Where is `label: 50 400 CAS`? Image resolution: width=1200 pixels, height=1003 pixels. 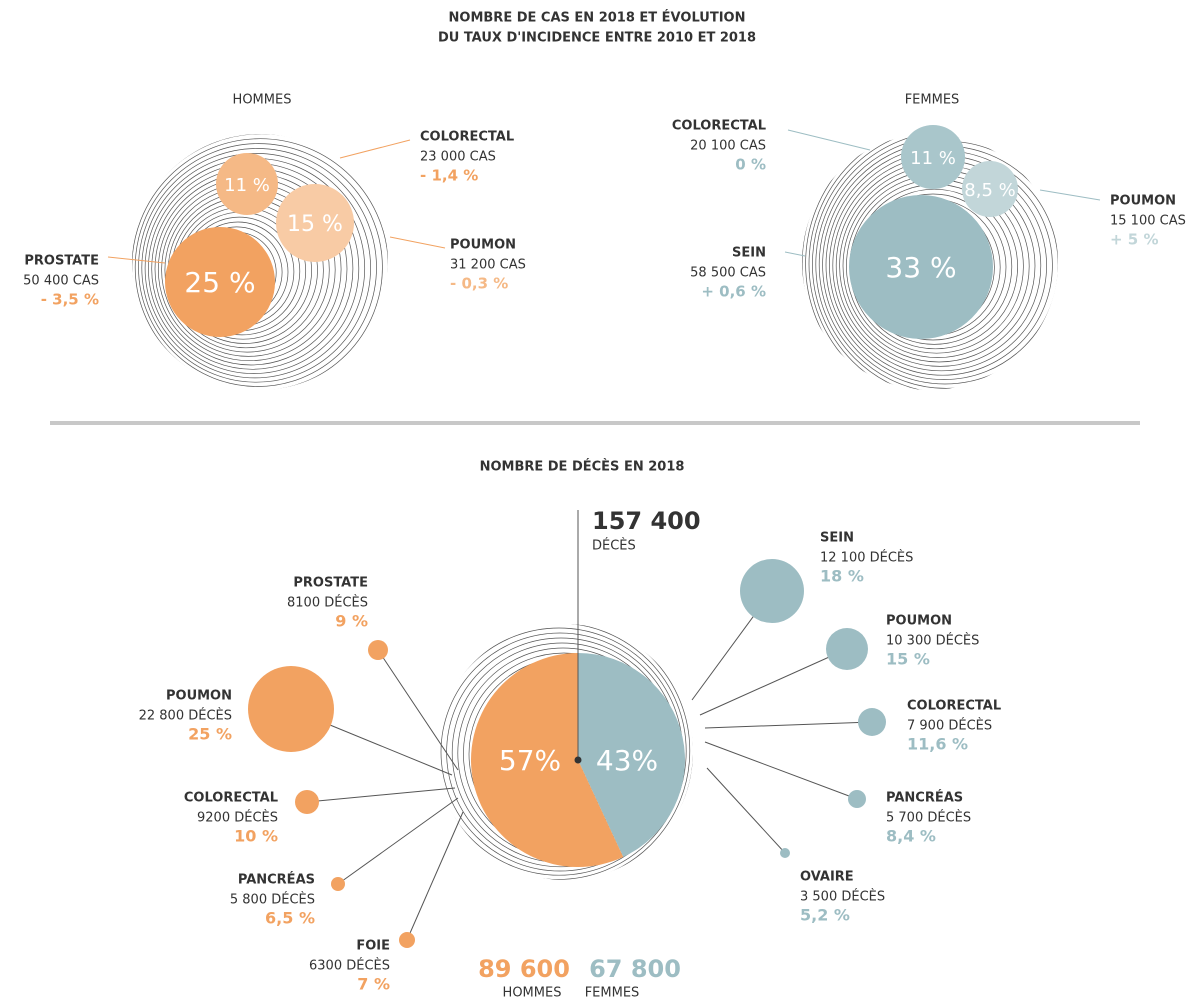 label: 50 400 CAS is located at coordinates (61, 281).